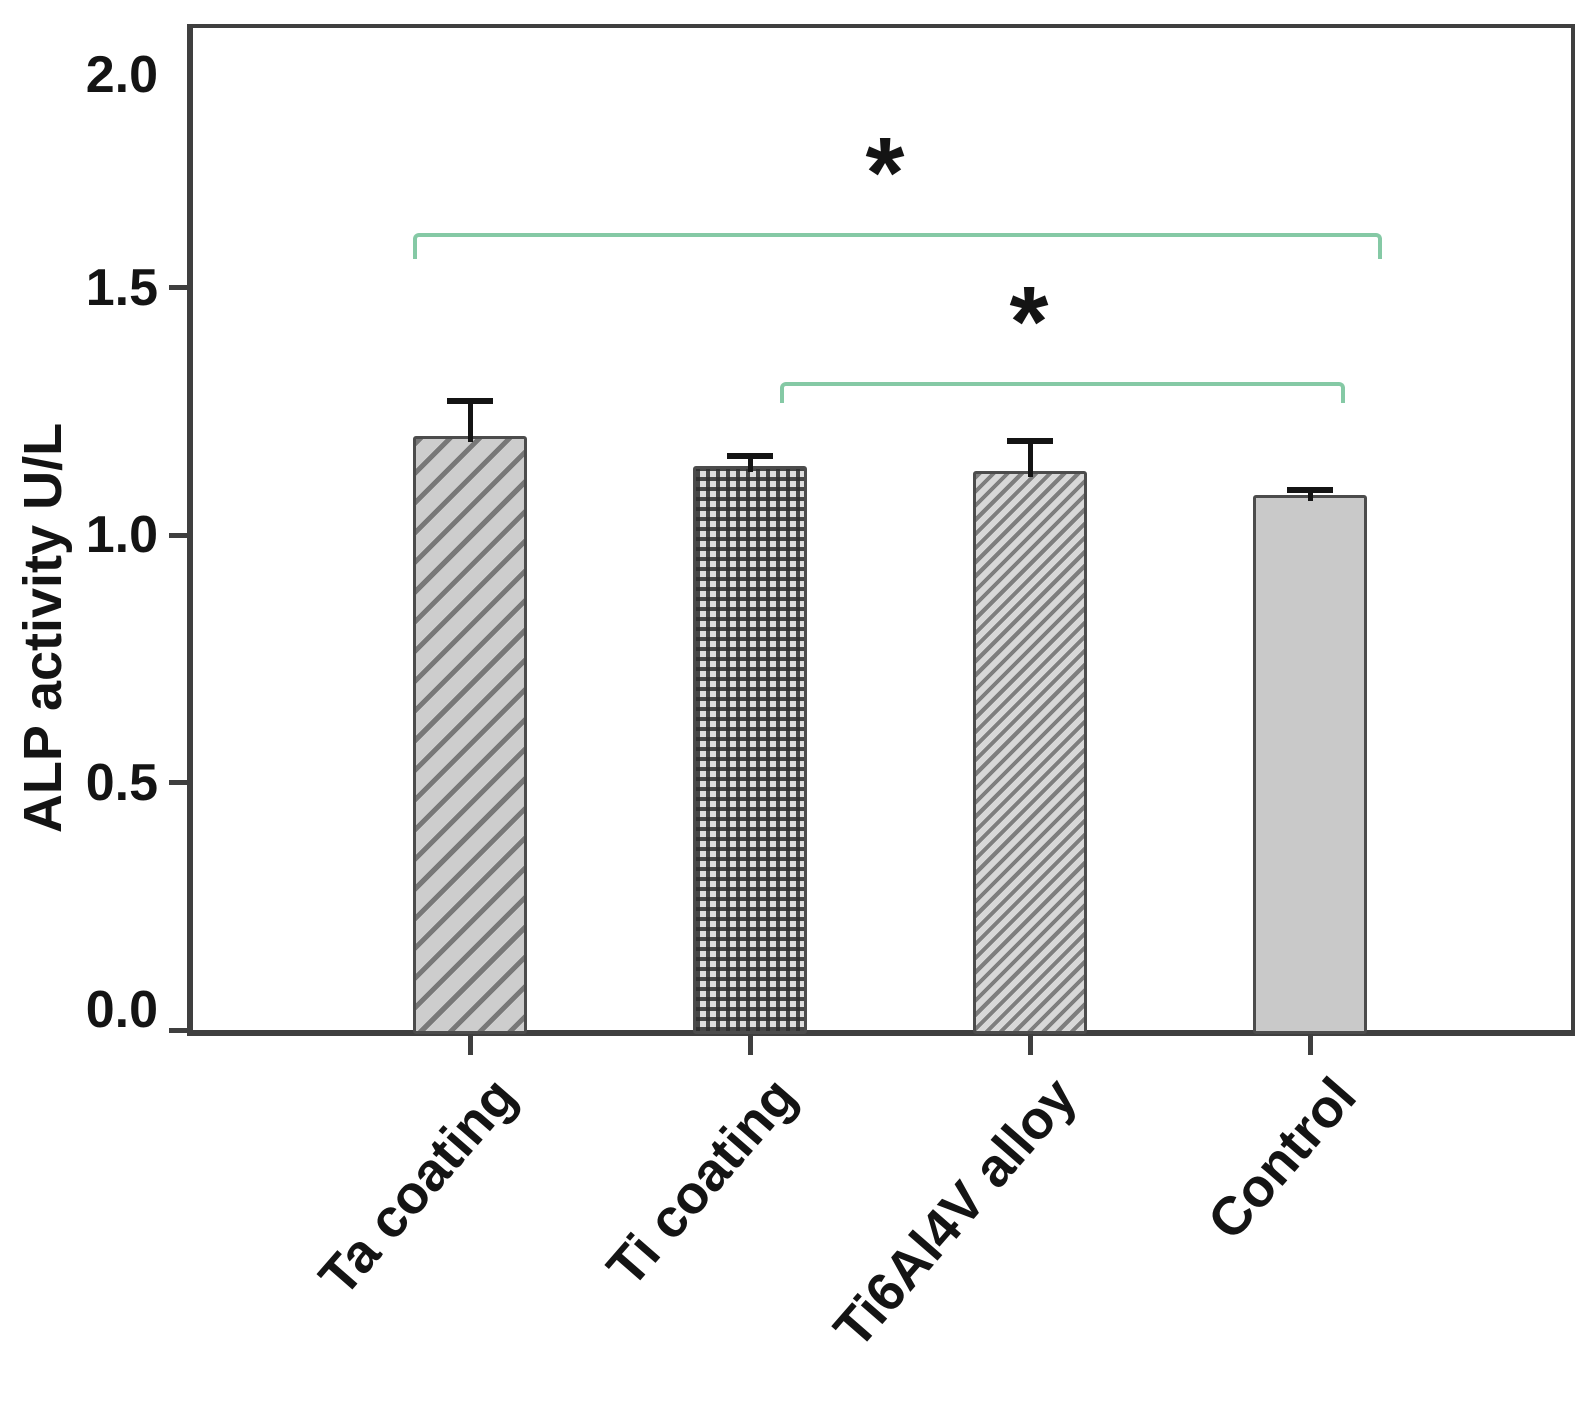 Image resolution: width=1592 pixels, height=1405 pixels. I want to click on y-tick-label: 0.0, so click(121, 1010).